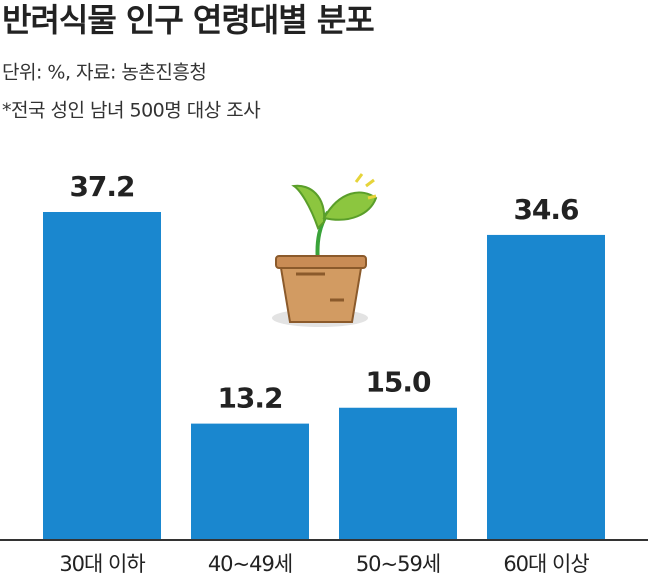 Image resolution: width=648 pixels, height=581 pixels. What do you see at coordinates (545, 209) in the screenshot?
I see `value-label: 34.6` at bounding box center [545, 209].